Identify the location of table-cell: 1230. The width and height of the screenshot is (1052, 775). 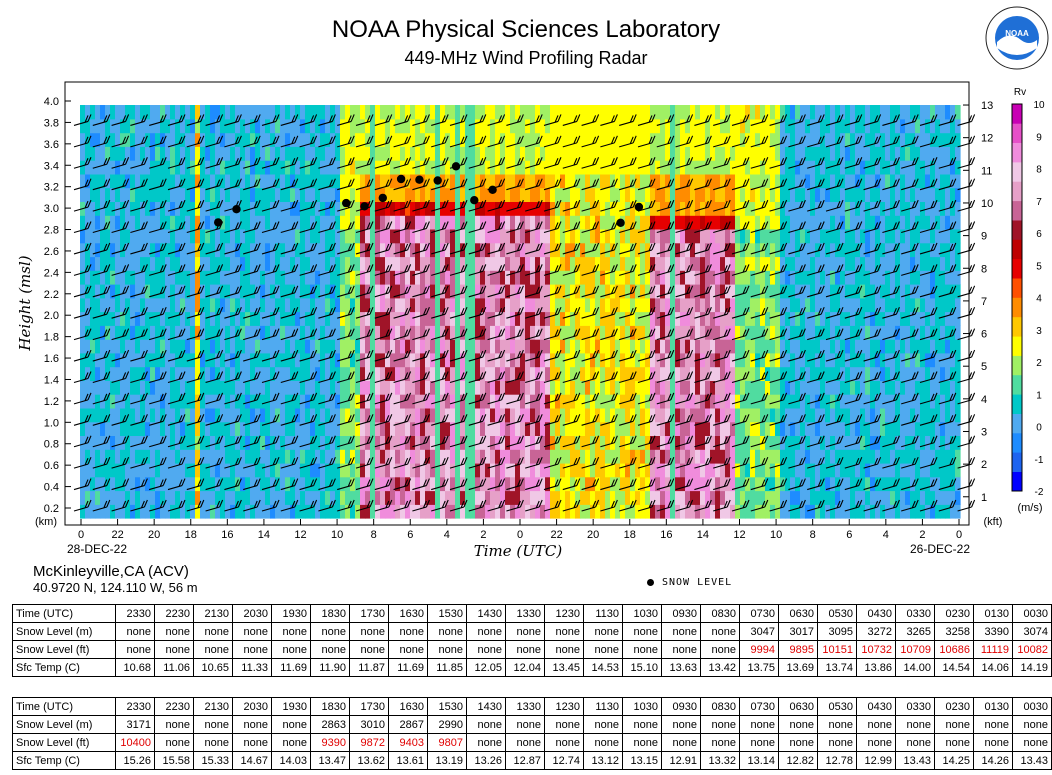
(564, 613).